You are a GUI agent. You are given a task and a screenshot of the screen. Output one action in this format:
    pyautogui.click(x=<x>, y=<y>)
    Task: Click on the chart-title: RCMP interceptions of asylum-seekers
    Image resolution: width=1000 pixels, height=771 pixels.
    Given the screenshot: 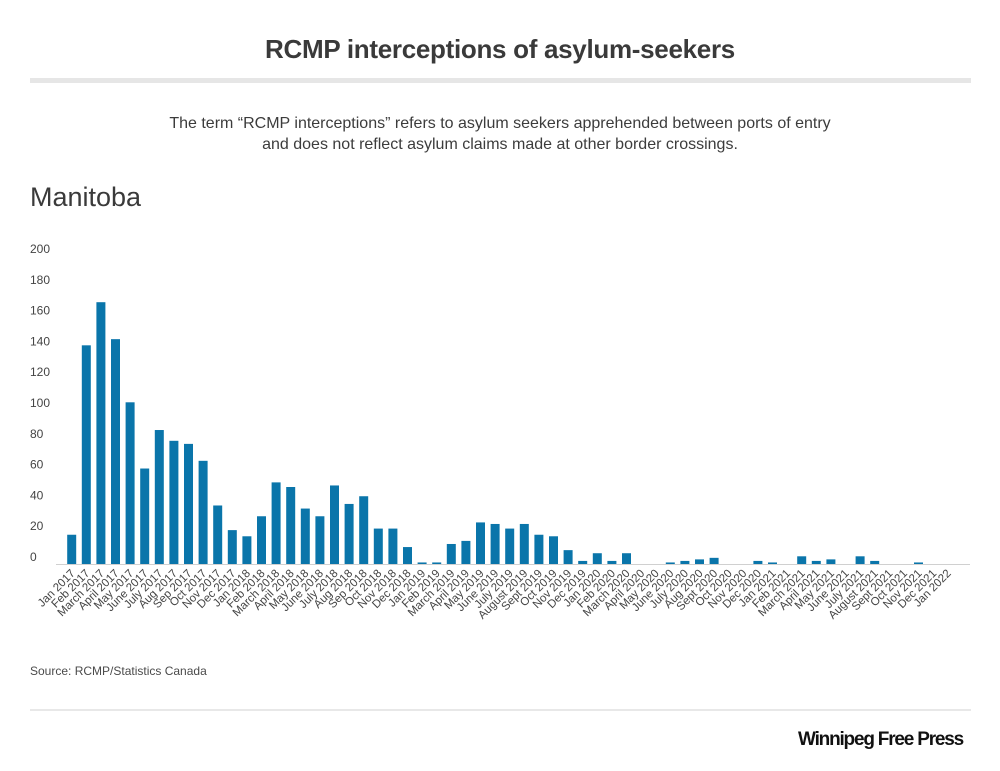 What is the action you would take?
    pyautogui.click(x=500, y=49)
    